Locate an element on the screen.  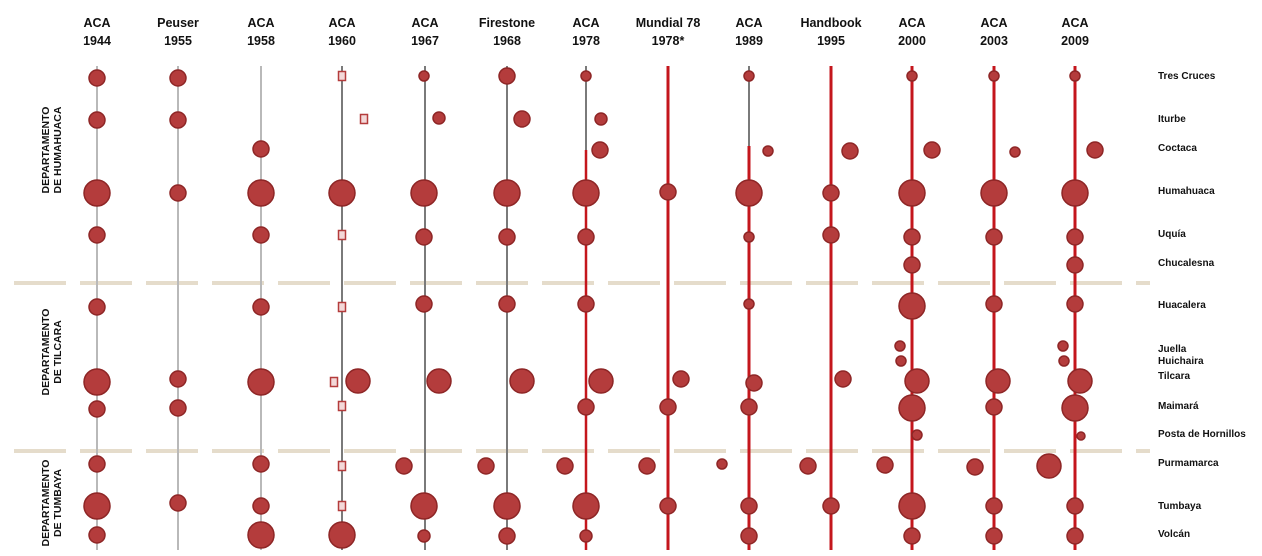
town-label-uquia: Uquía is located at coordinates (1172, 234).